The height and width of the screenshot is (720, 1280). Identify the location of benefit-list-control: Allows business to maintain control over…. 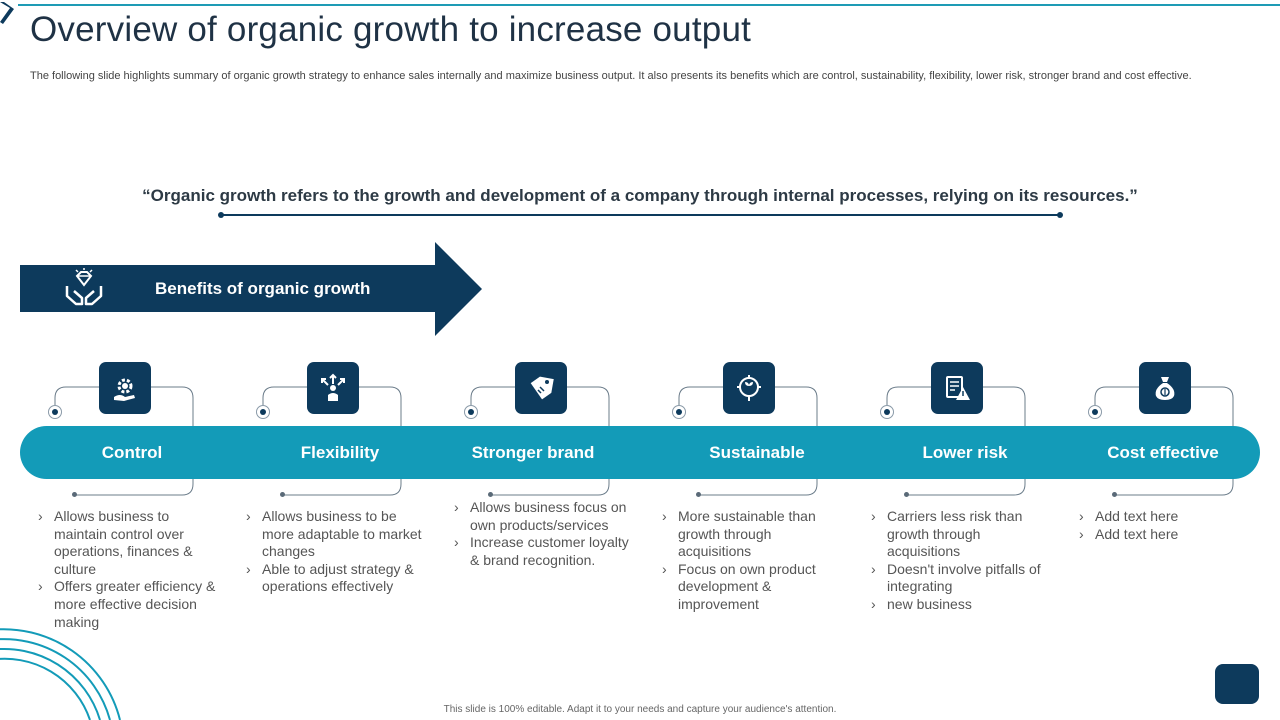
(129, 569).